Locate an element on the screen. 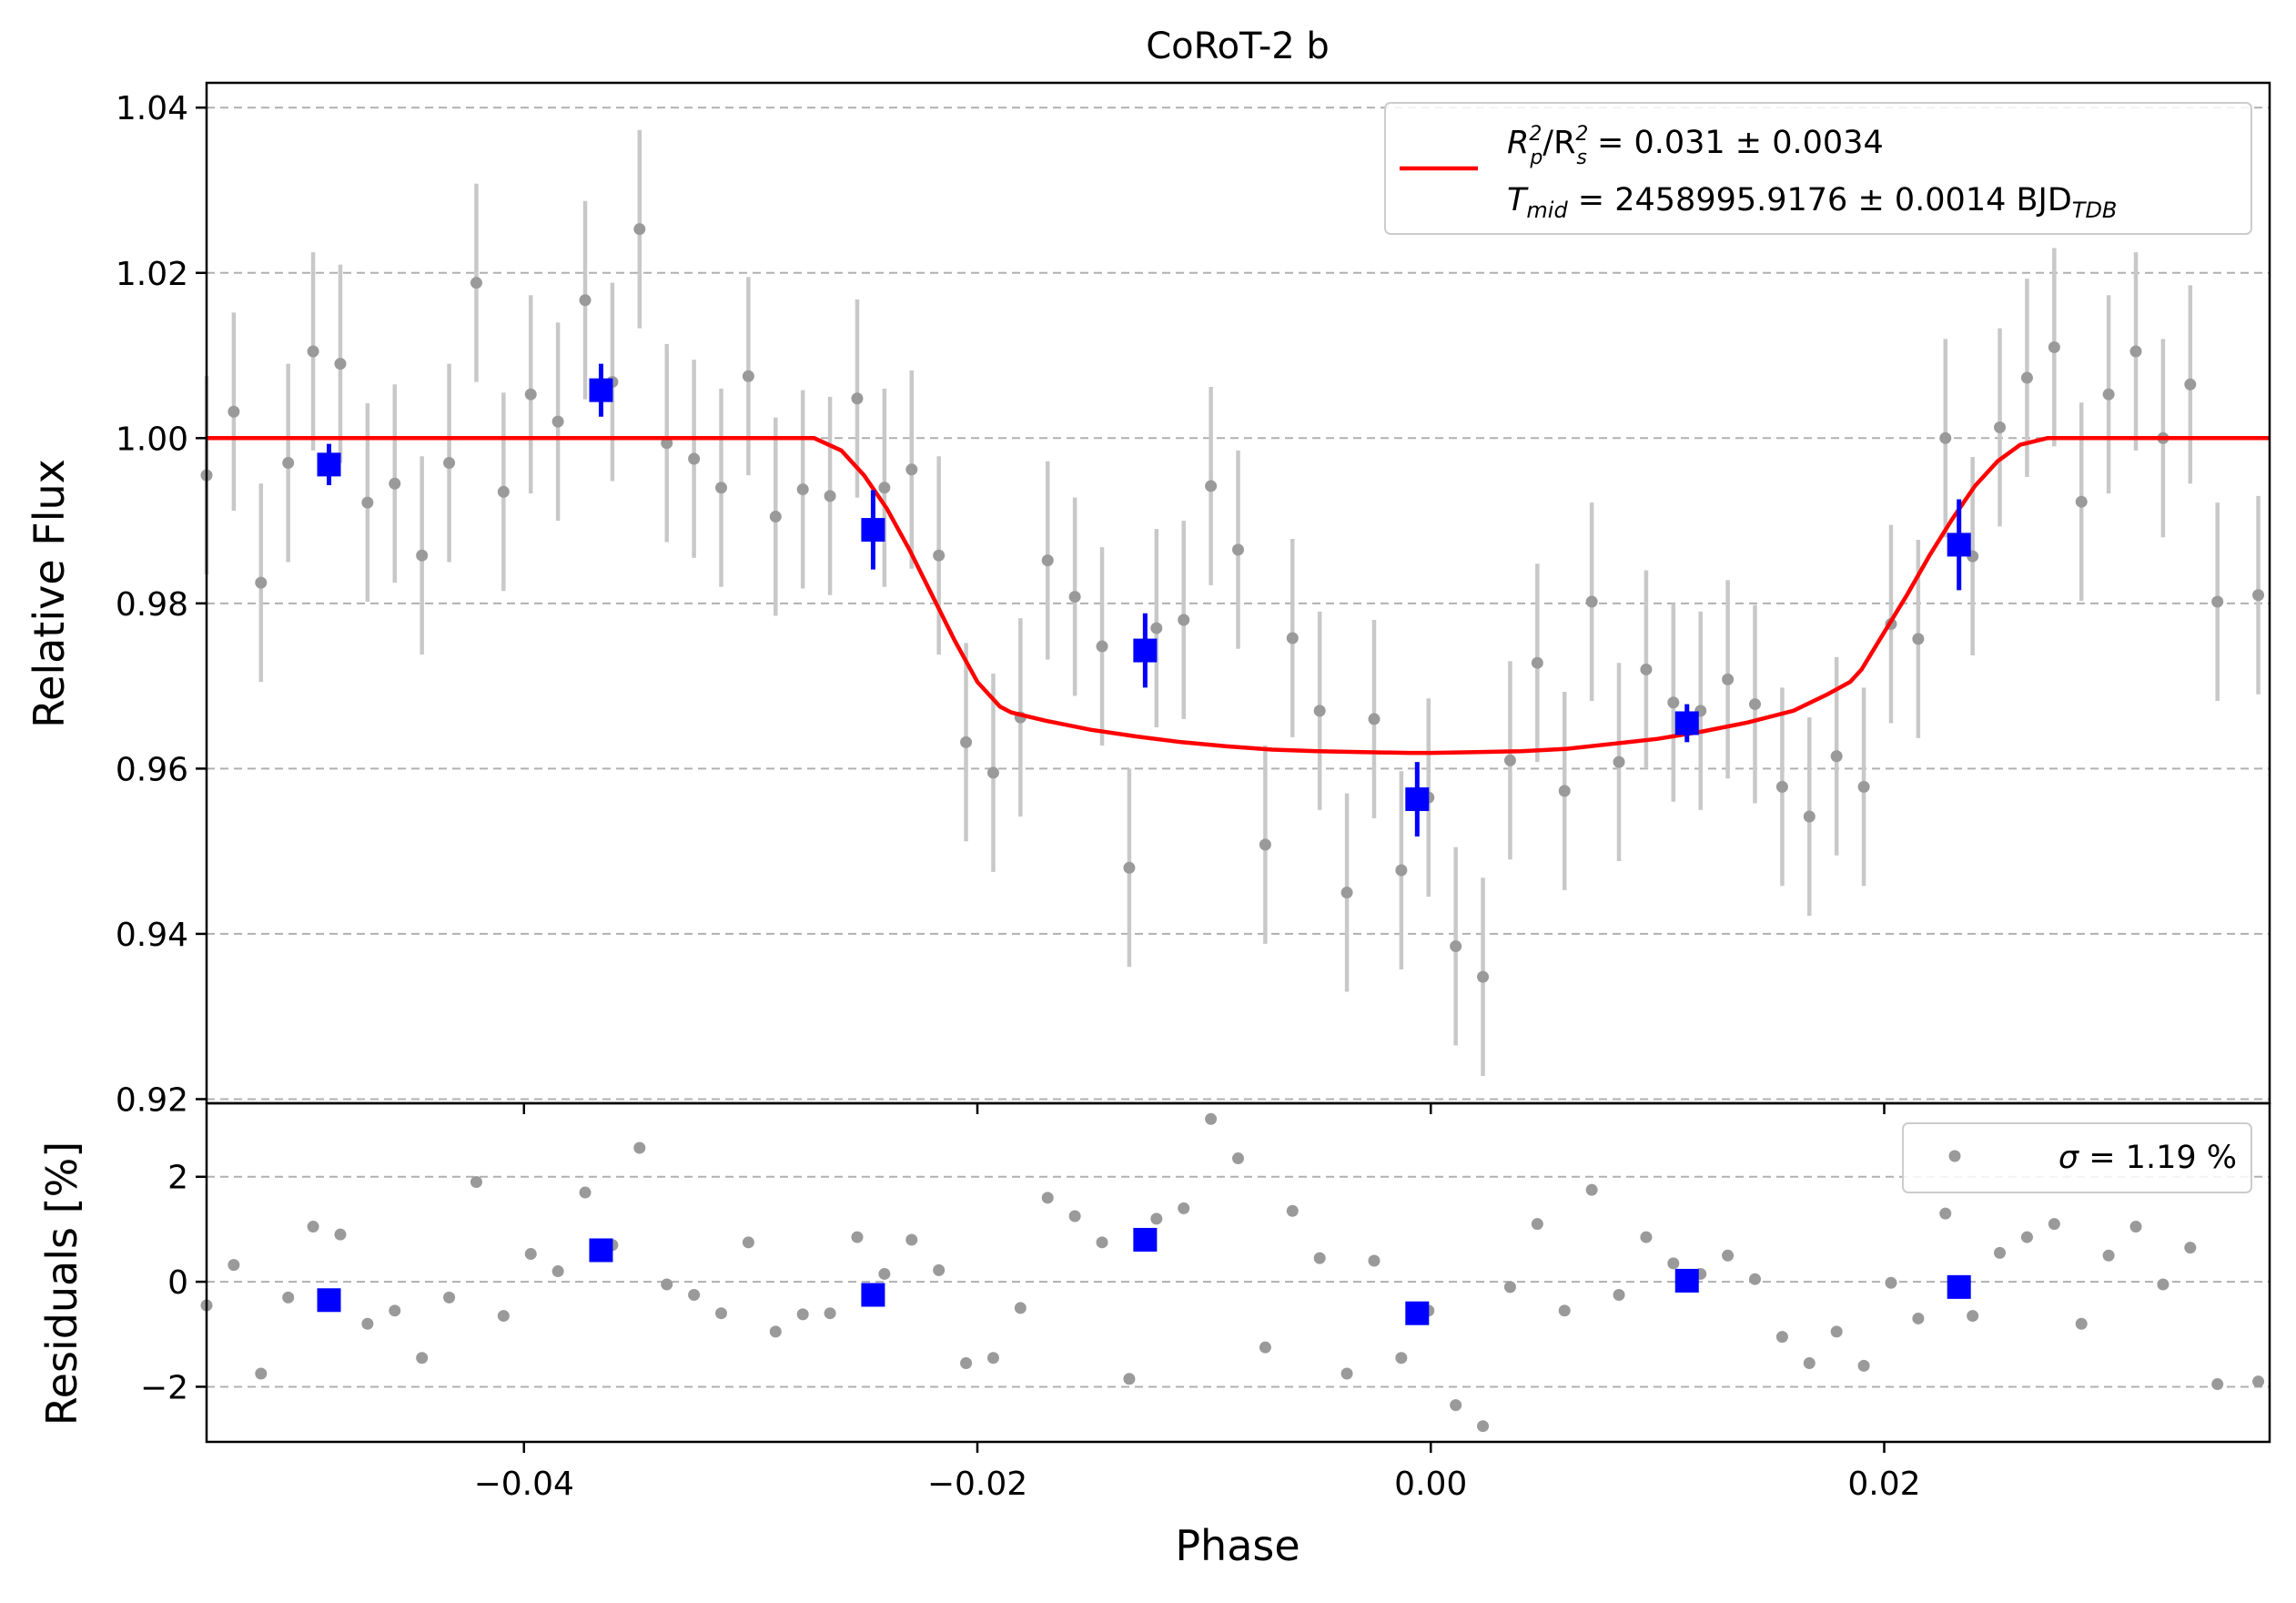 This screenshot has width=2296, height=1603. flux-y-tick-label: 0.92 is located at coordinates (152, 1100).